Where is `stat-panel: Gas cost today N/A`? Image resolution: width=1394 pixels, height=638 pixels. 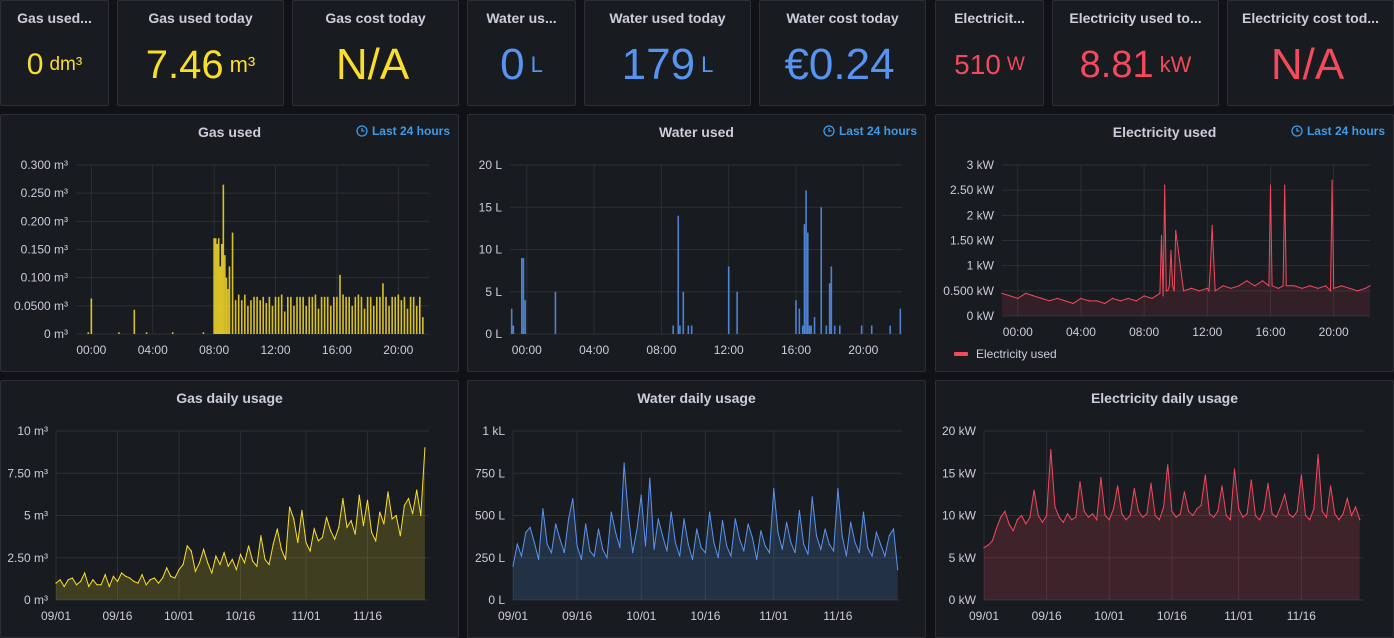
stat-panel: Gas cost today N/A is located at coordinates (375, 53).